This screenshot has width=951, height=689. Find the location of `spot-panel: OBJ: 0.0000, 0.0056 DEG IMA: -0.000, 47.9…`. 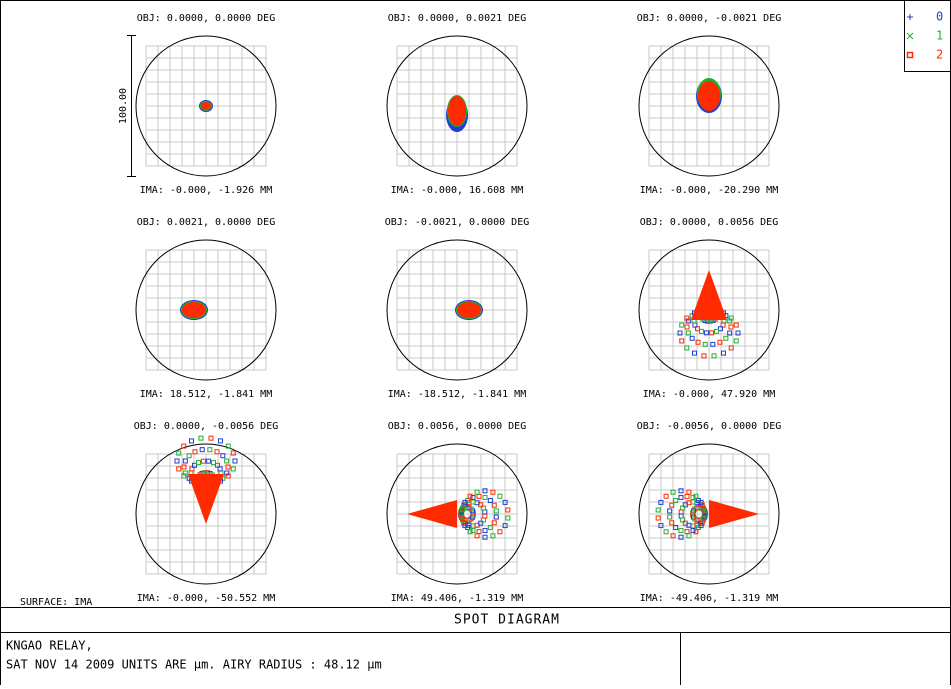

spot-panel: OBJ: 0.0000, 0.0056 DEG IMA: -0.000, 47.9… is located at coordinates (709, 308).